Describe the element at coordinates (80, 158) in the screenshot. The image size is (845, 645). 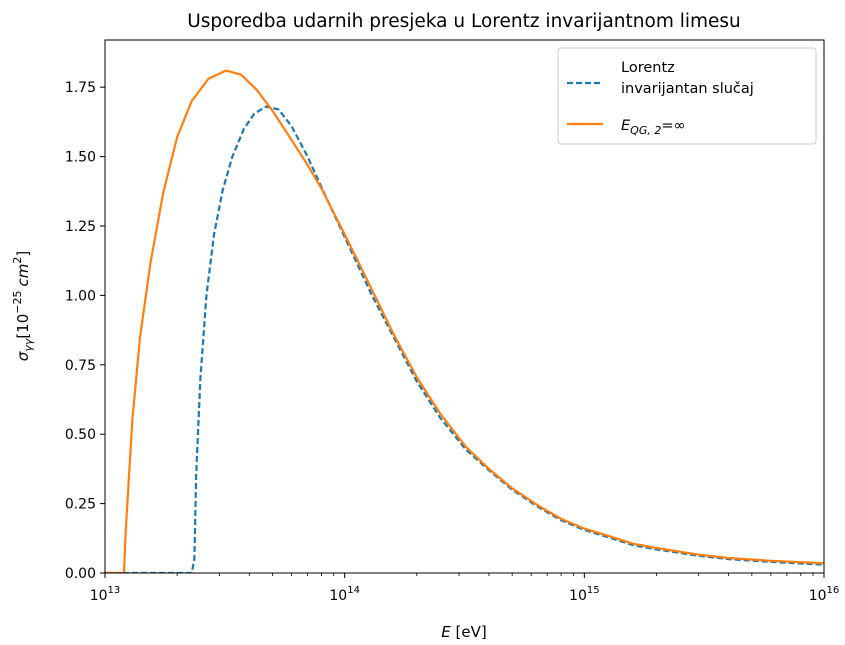
I see `y-tick-label: 1.50` at that location.